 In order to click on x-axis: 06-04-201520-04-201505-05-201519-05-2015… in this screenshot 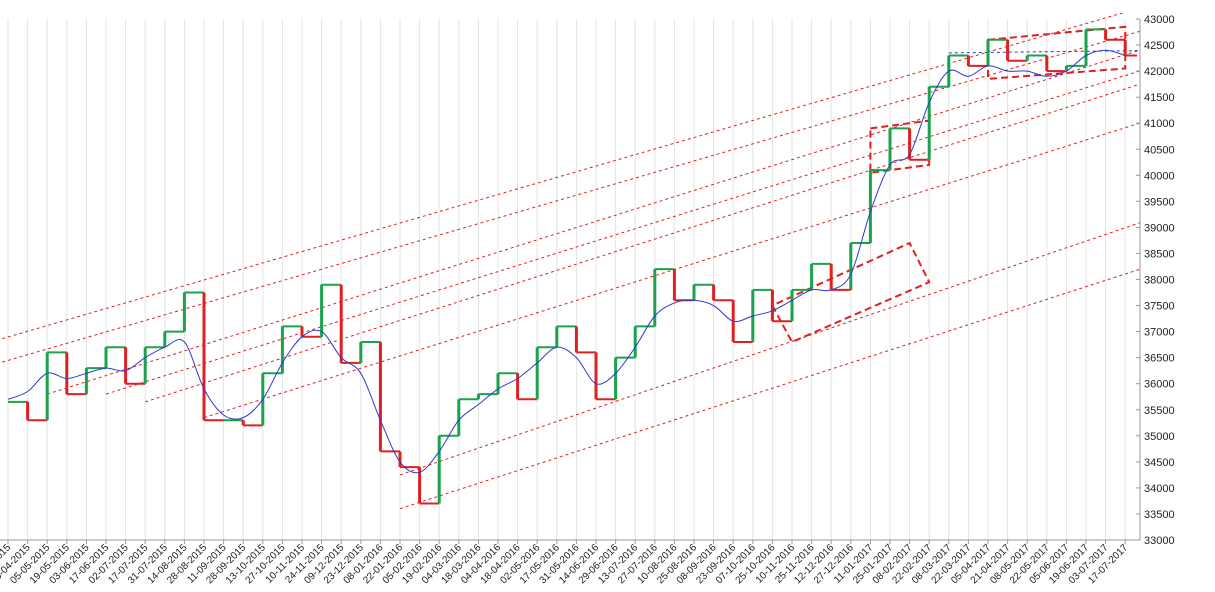, I will do `click(570, 562)`.